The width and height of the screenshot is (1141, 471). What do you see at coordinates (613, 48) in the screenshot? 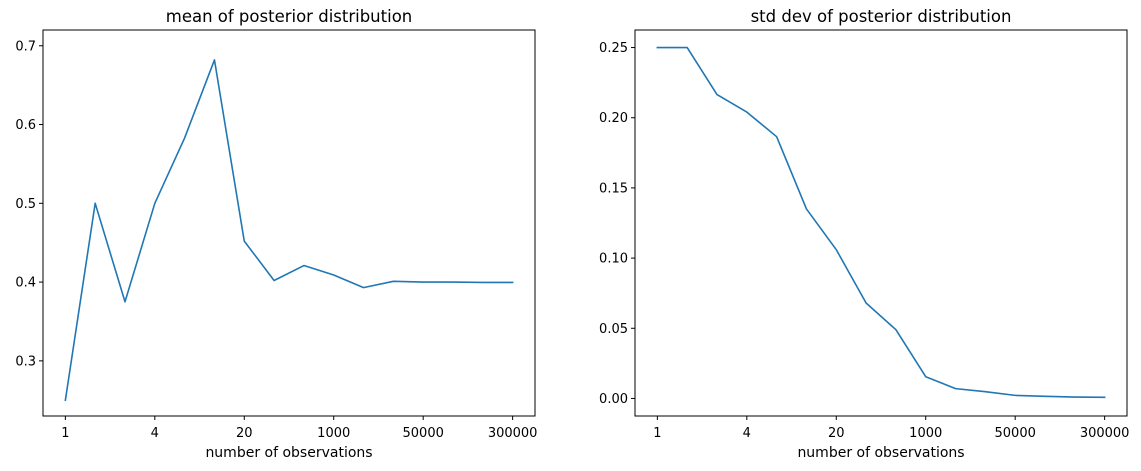
I see `stddev-y-tick-label: 0.25` at bounding box center [613, 48].